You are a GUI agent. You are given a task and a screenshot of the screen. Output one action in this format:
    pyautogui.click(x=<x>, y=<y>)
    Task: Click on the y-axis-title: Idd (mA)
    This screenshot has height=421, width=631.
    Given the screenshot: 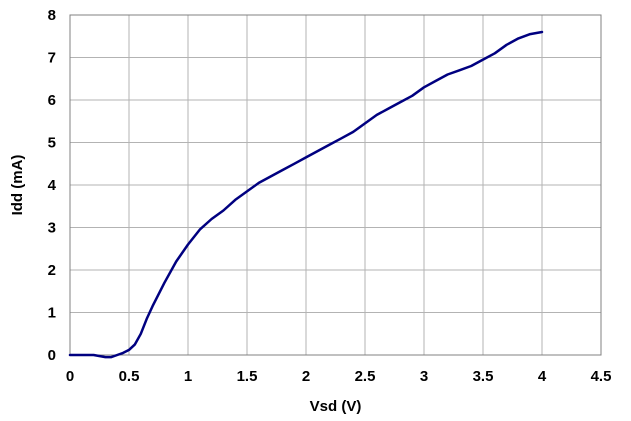 What is the action you would take?
    pyautogui.click(x=17, y=185)
    